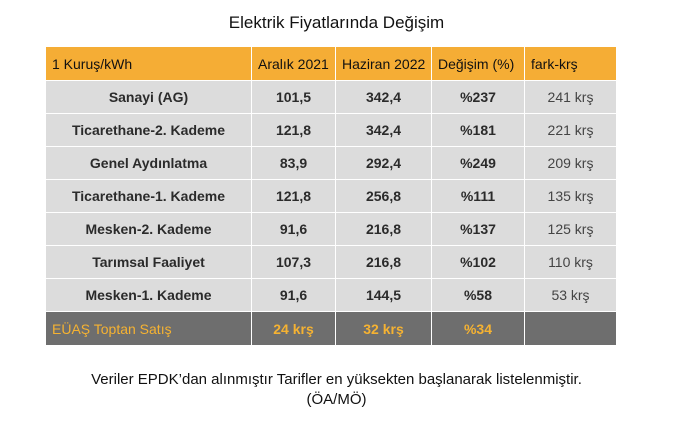 This screenshot has height=426, width=673. Describe the element at coordinates (383, 328) in the screenshot. I see `footer-jun-2022: 32 krş` at that location.